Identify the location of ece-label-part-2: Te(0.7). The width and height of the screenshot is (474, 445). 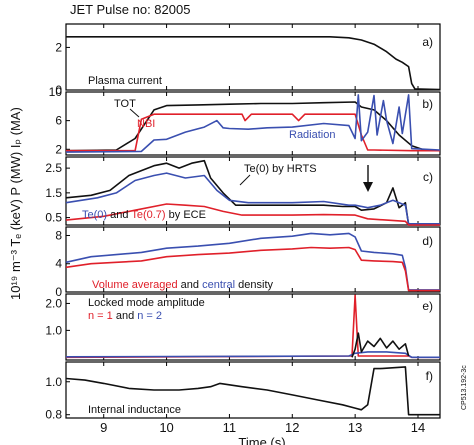
(148, 215).